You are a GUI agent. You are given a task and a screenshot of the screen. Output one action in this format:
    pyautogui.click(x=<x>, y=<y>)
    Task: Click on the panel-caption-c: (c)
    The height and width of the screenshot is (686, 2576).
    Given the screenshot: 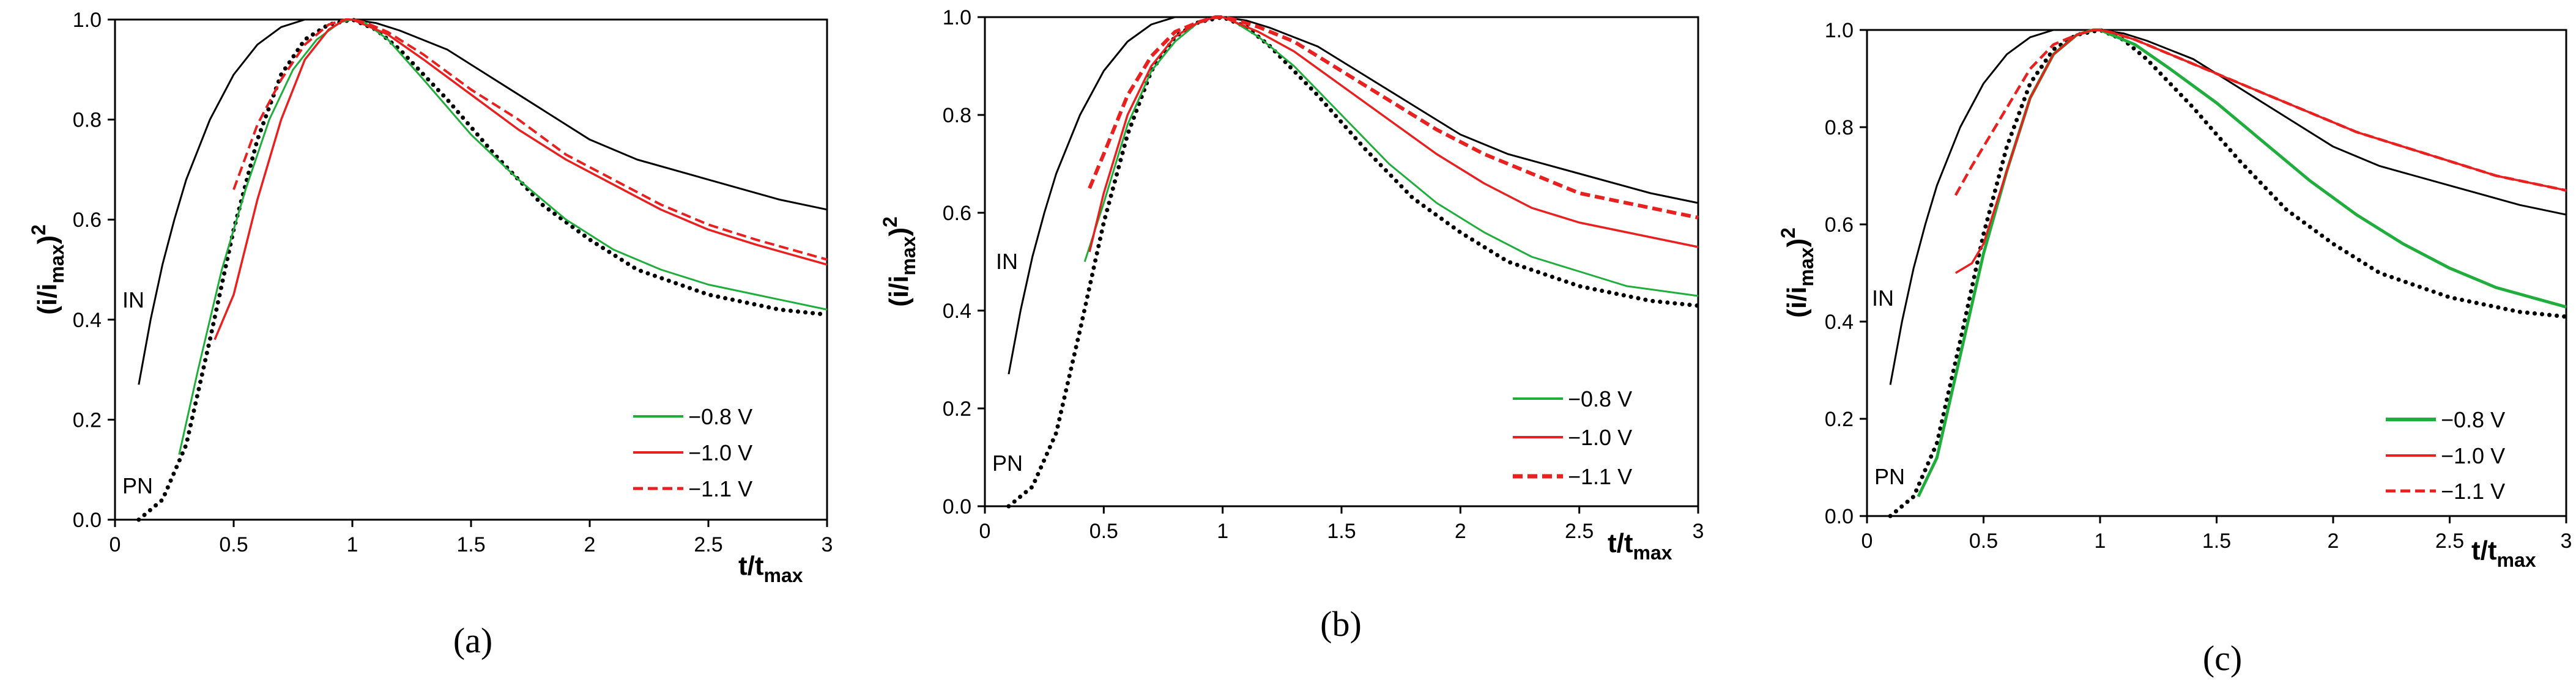 What is the action you would take?
    pyautogui.click(x=2222, y=658)
    